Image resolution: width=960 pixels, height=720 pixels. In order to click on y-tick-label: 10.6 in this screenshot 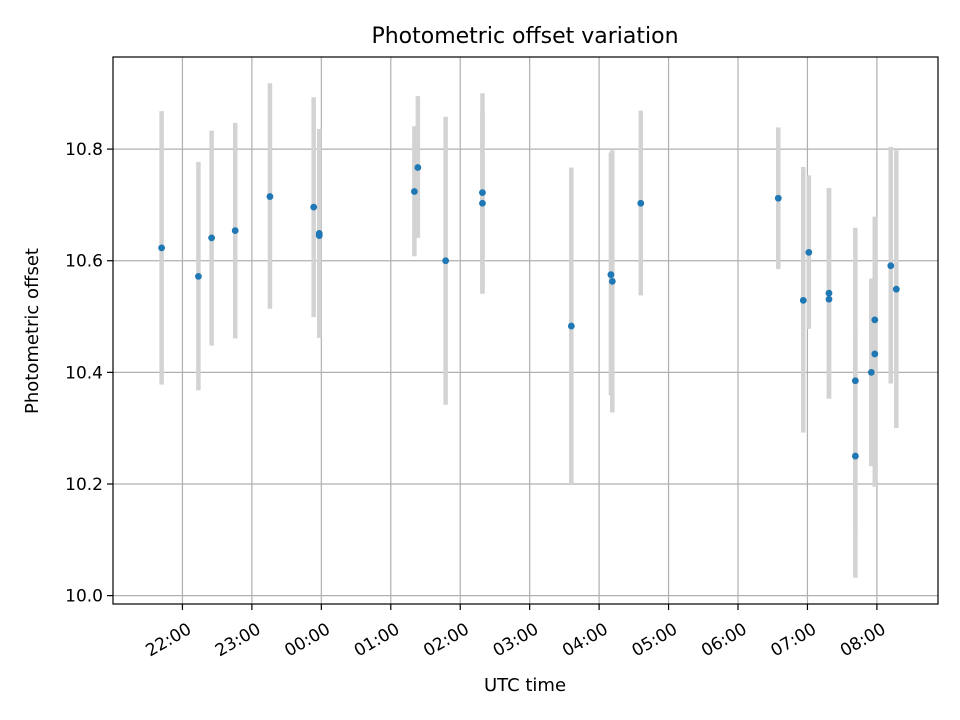, I will do `click(84, 262)`.